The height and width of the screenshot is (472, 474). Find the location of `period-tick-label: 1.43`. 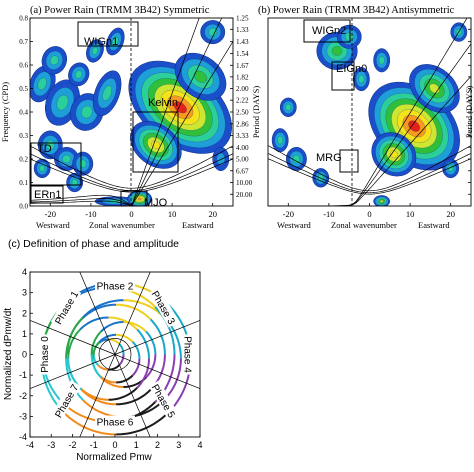

period-tick-label: 1.43 is located at coordinates (242, 42).